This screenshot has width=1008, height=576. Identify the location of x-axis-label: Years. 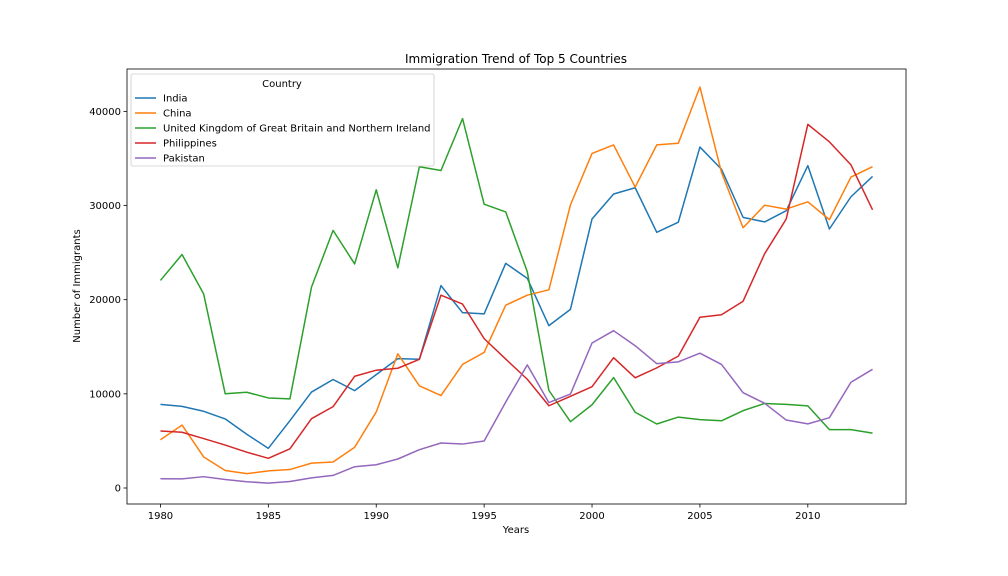
(515, 530).